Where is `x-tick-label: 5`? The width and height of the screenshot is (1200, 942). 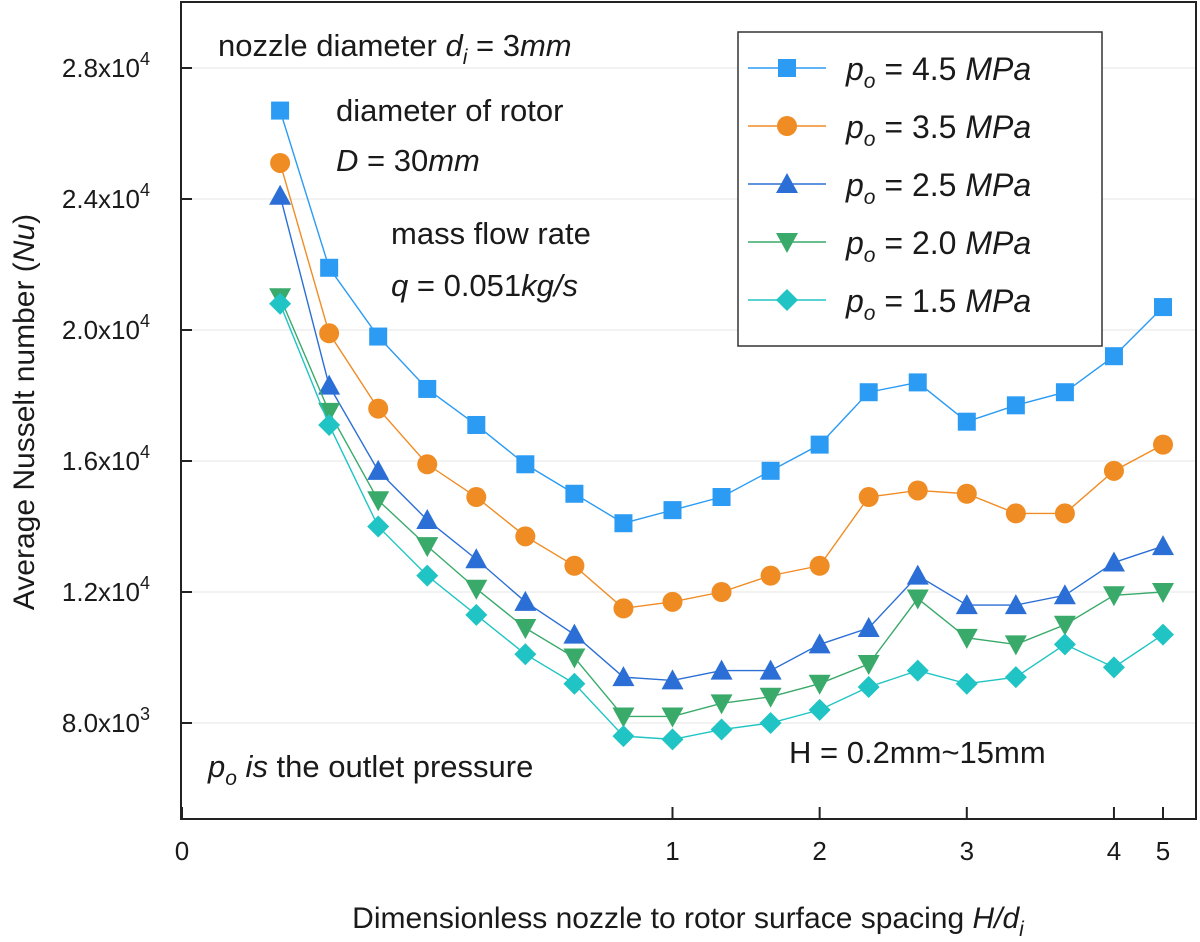
x-tick-label: 5 is located at coordinates (1163, 851).